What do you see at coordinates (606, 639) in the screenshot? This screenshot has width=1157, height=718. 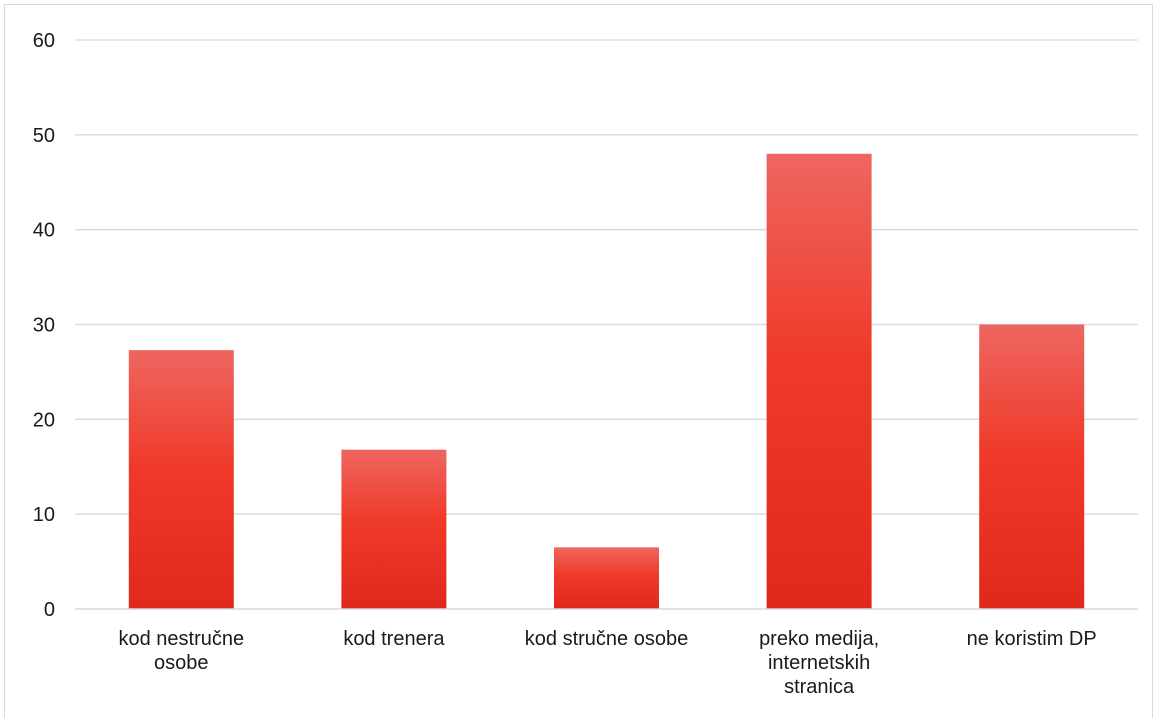 I see `x-category-label: kod stručne osobe` at bounding box center [606, 639].